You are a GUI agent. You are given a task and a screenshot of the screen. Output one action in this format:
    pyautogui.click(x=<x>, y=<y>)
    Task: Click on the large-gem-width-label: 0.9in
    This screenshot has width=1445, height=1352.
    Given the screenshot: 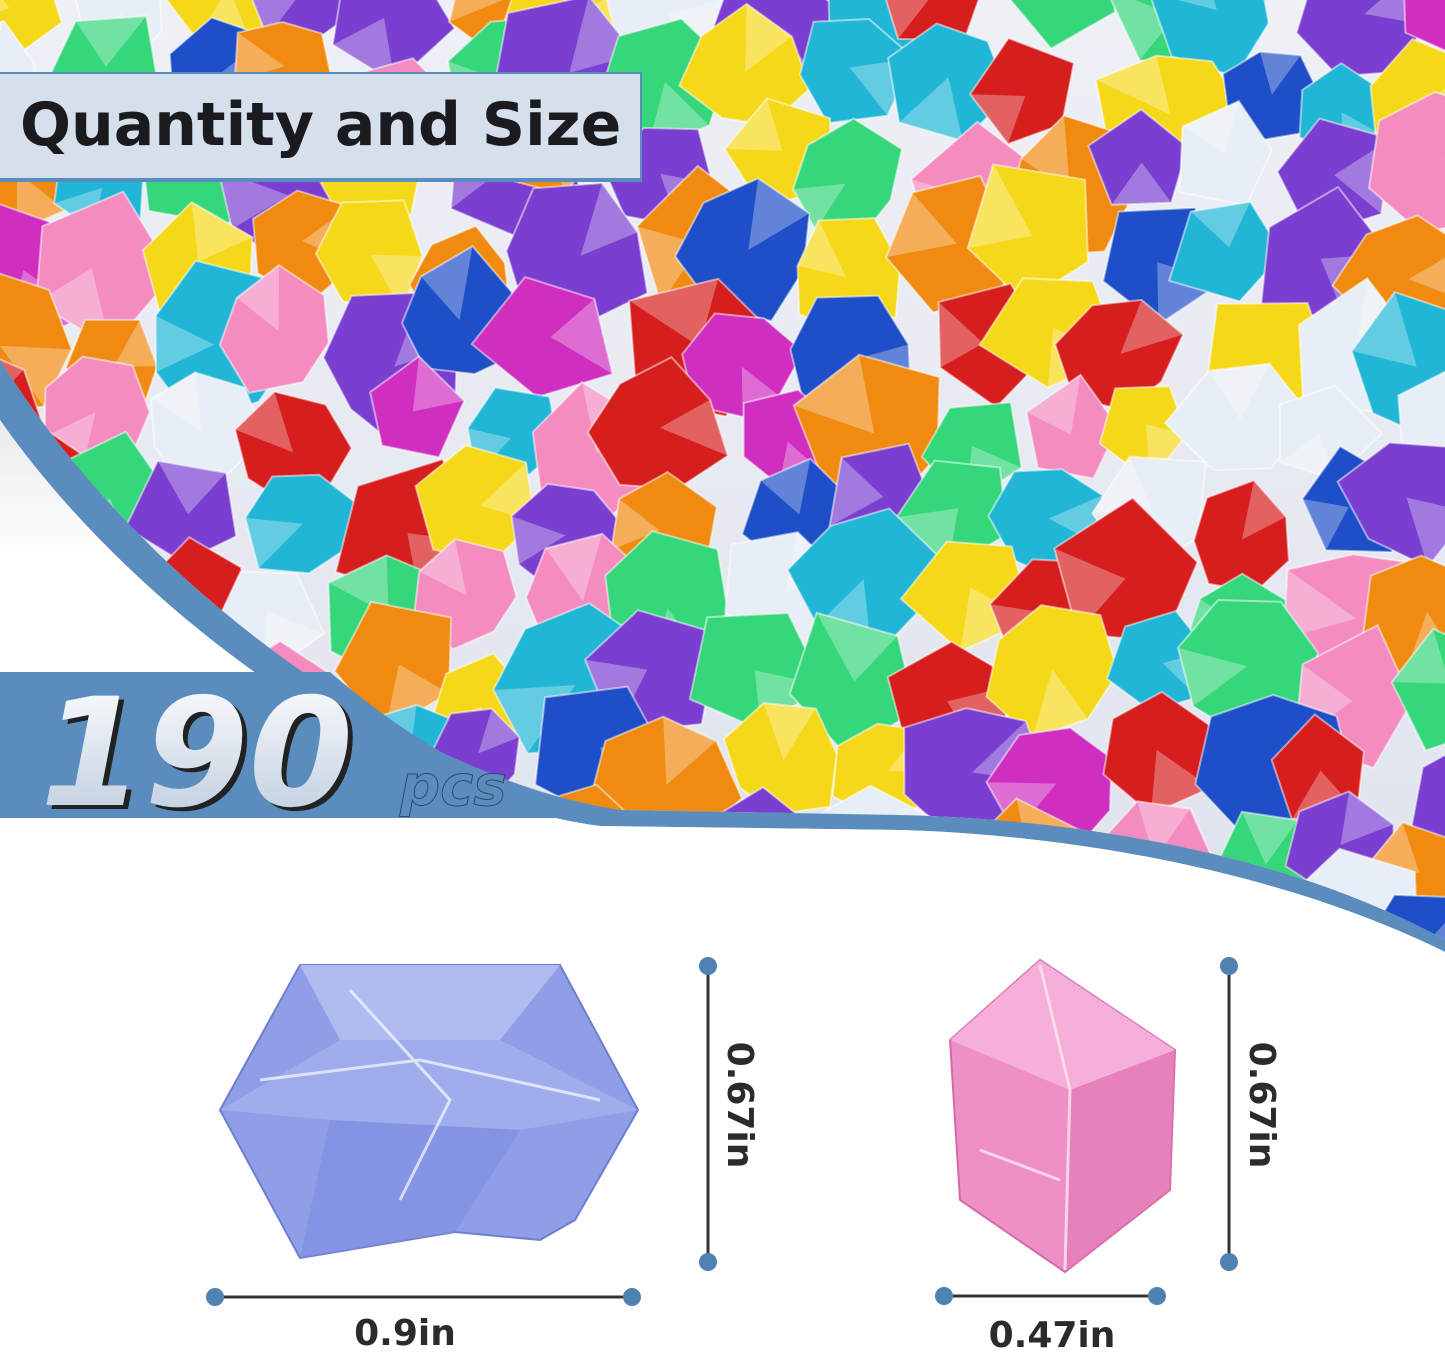 What is the action you would take?
    pyautogui.click(x=405, y=1332)
    